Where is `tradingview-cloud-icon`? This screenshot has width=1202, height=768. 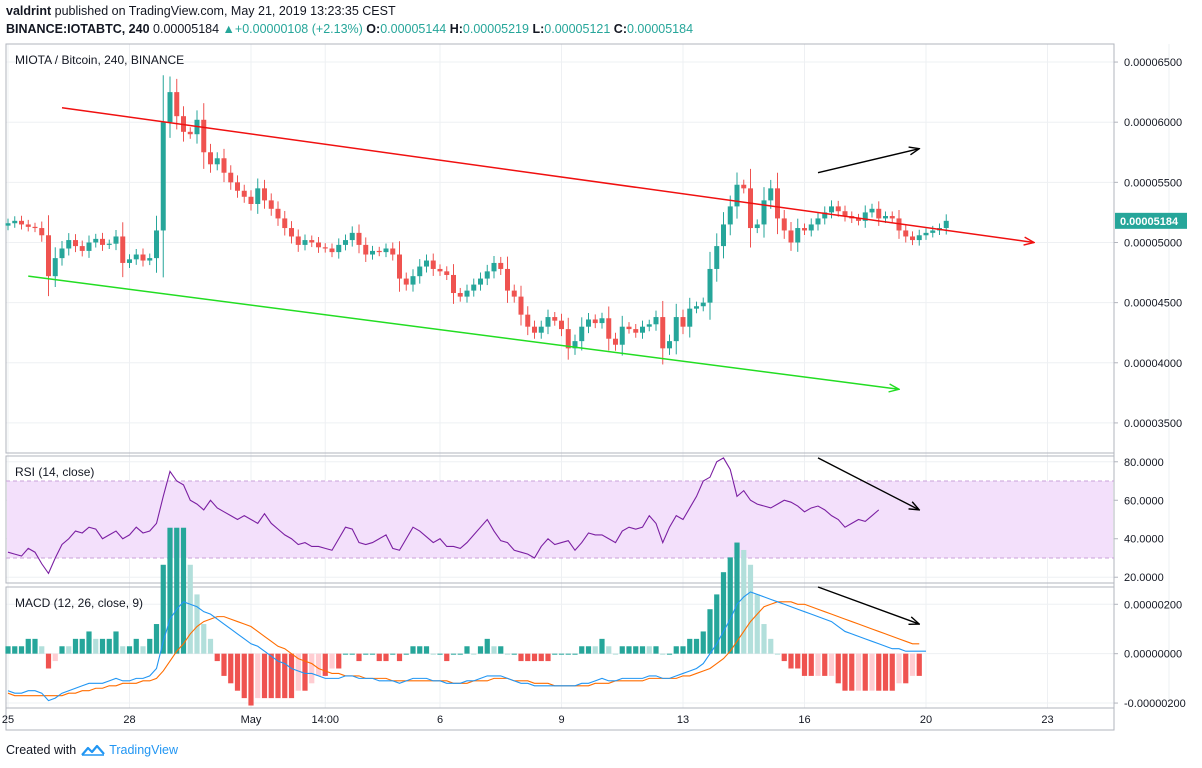 tradingview-cloud-icon is located at coordinates (93, 750).